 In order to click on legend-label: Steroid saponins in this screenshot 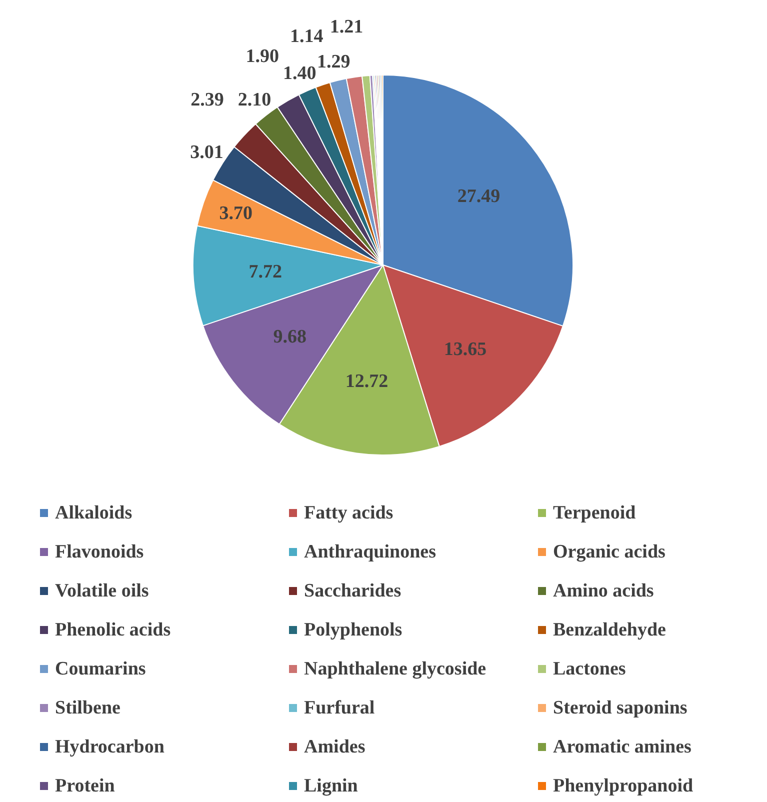, I will do `click(620, 708)`.